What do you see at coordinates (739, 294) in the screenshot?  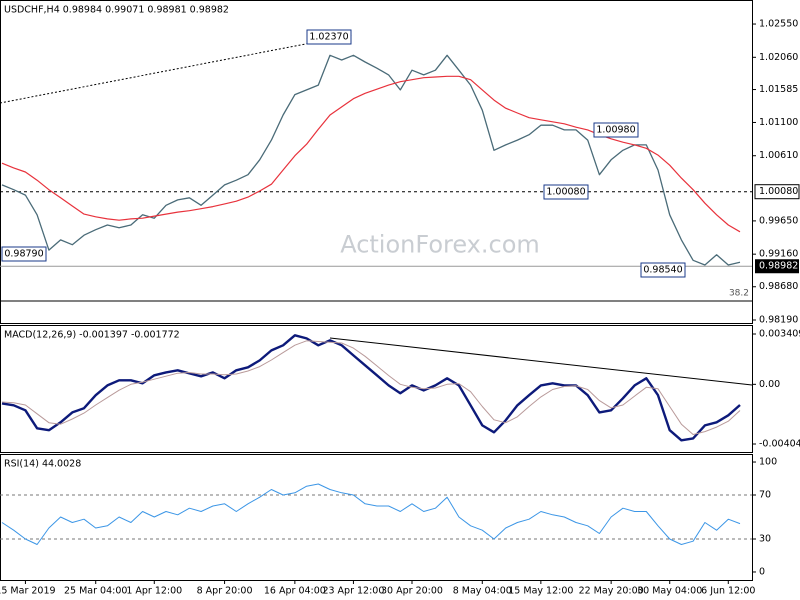 I see `fib-label: 38.2` at bounding box center [739, 294].